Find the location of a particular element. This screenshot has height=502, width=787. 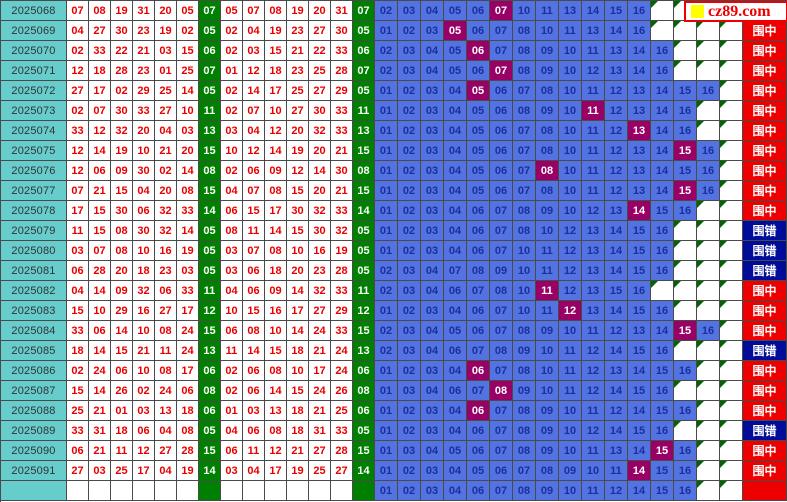

period-cell: 2025089 is located at coordinates (34, 431).